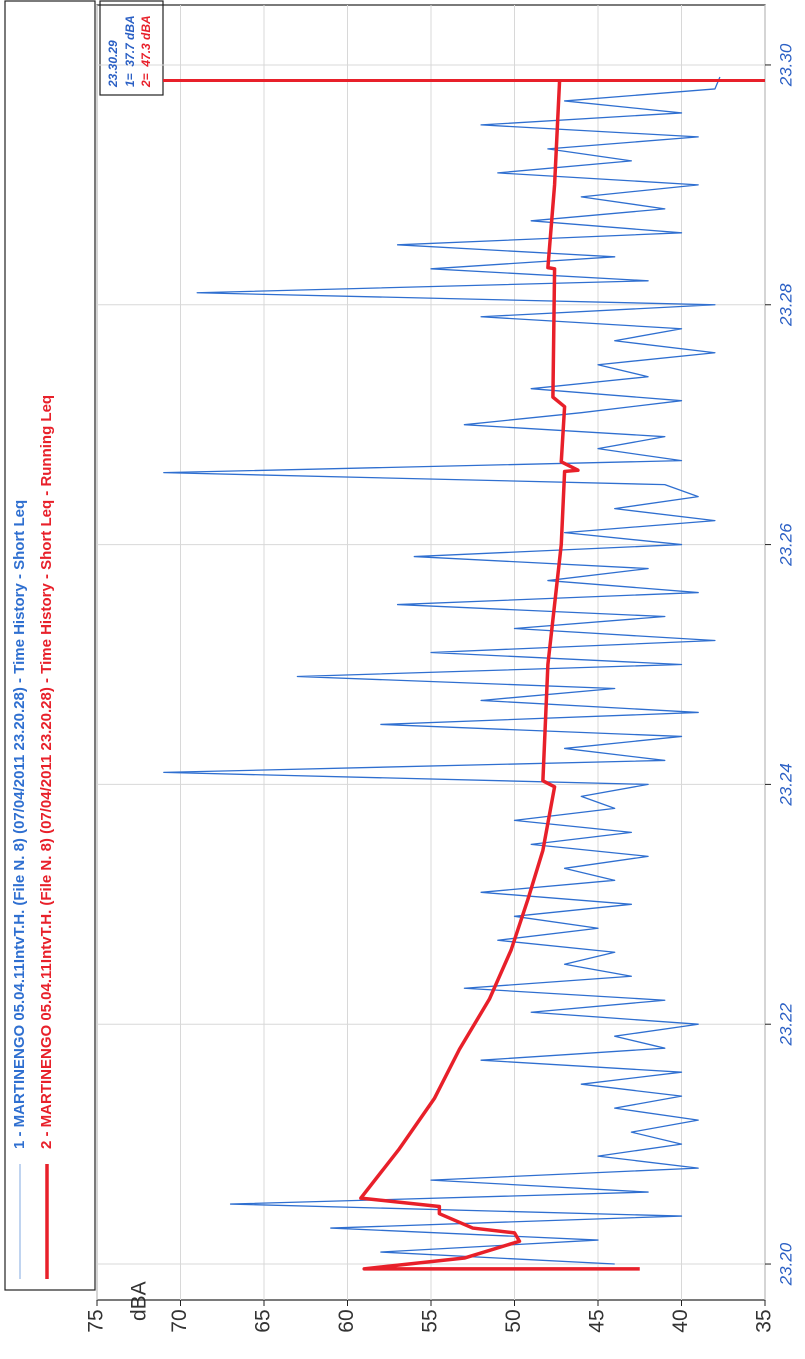 The width and height of the screenshot is (805, 1359). I want to click on cursor-label: 23.30.29, so click(113, 64).